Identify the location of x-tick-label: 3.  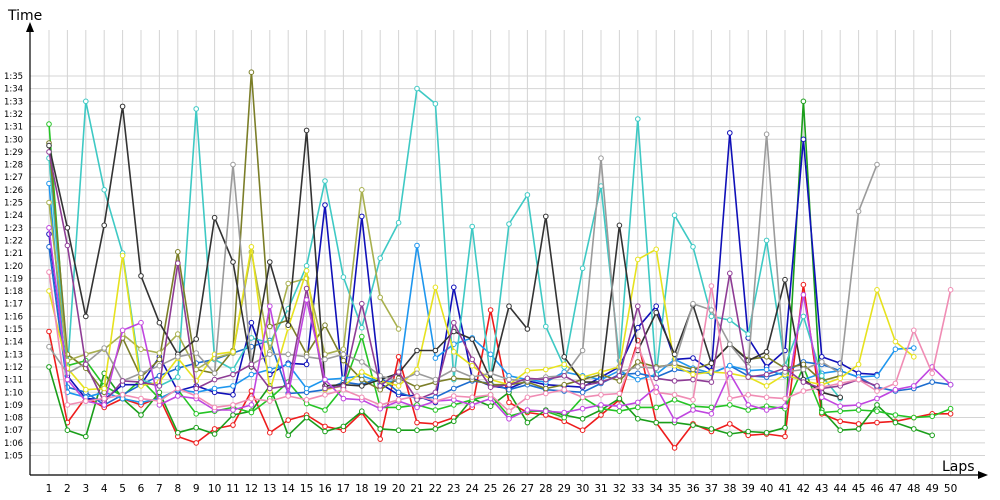
(85, 489).